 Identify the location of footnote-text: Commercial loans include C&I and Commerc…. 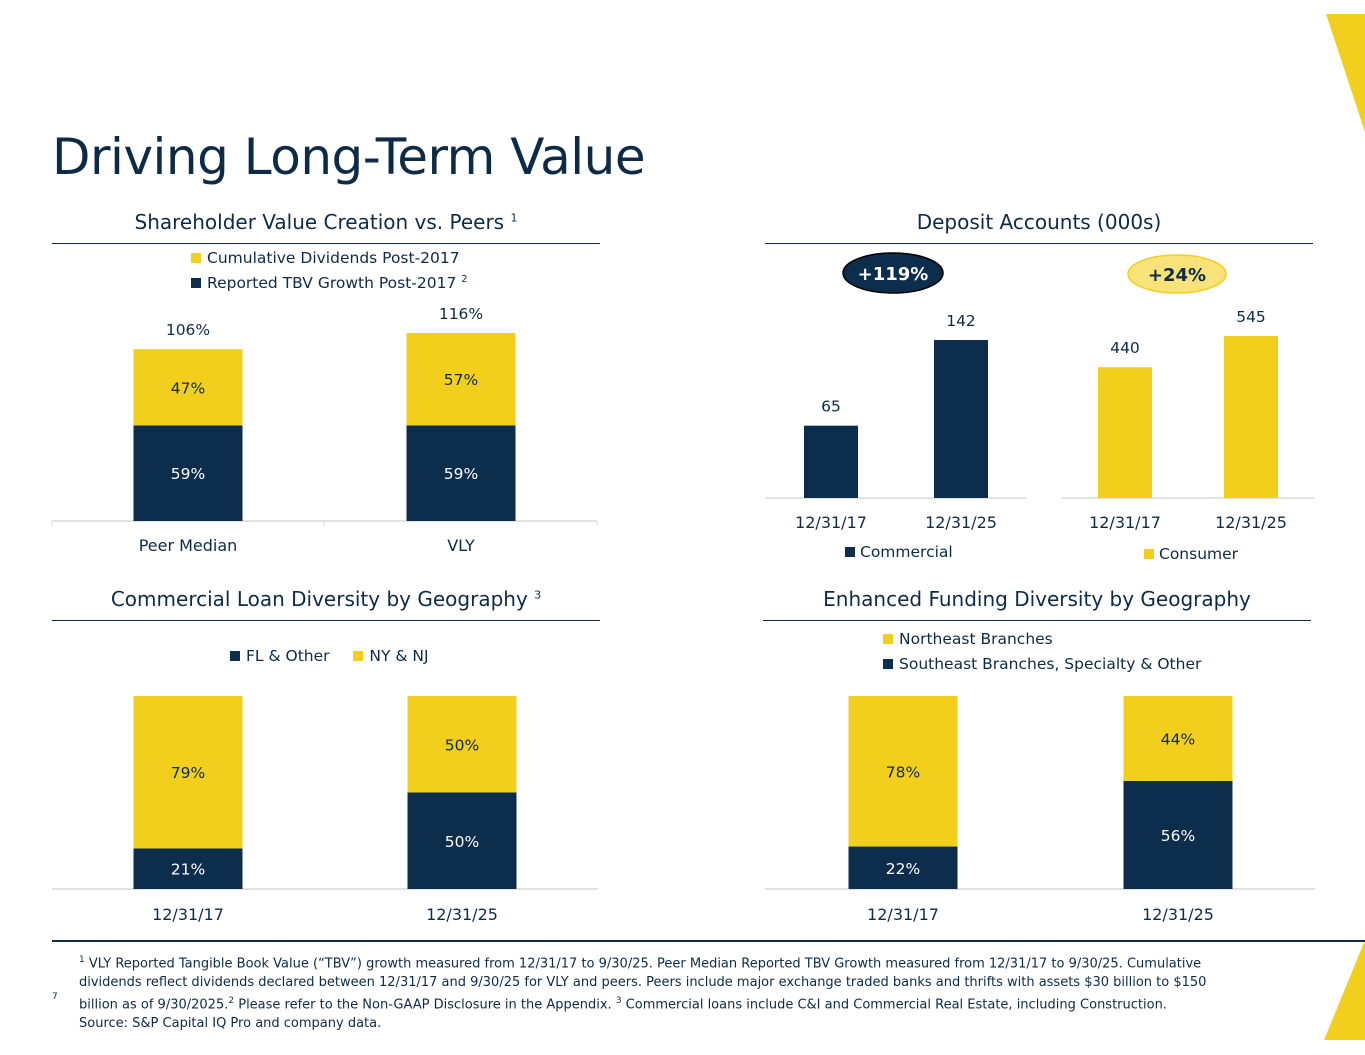
(894, 1005).